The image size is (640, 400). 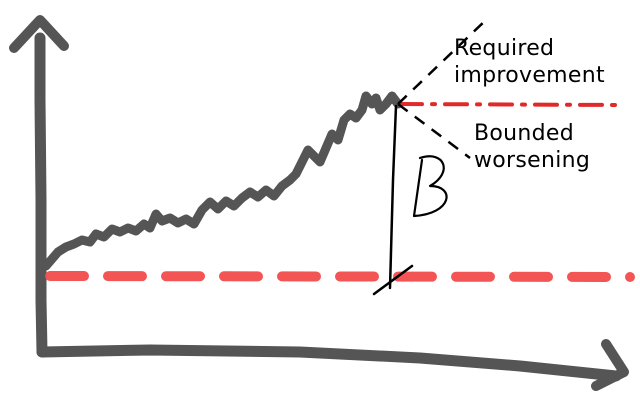 I want to click on bound-symbol-b, so click(x=430, y=186).